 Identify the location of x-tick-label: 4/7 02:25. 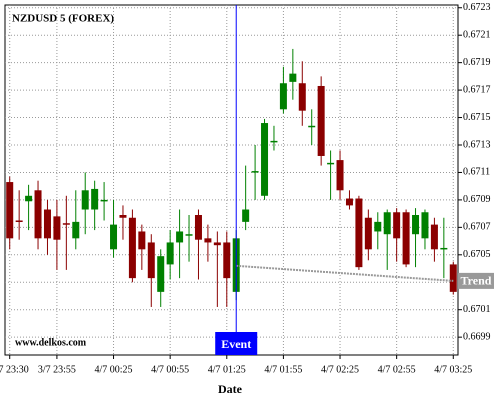
(340, 369).